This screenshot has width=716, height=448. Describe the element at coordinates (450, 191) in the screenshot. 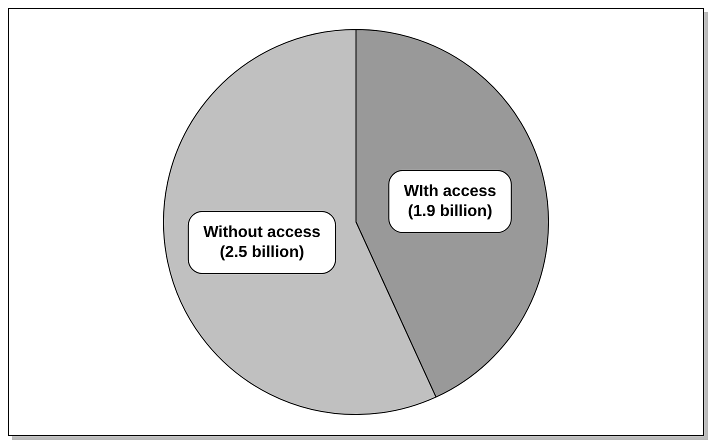

I see `slice-label: WIth access` at that location.